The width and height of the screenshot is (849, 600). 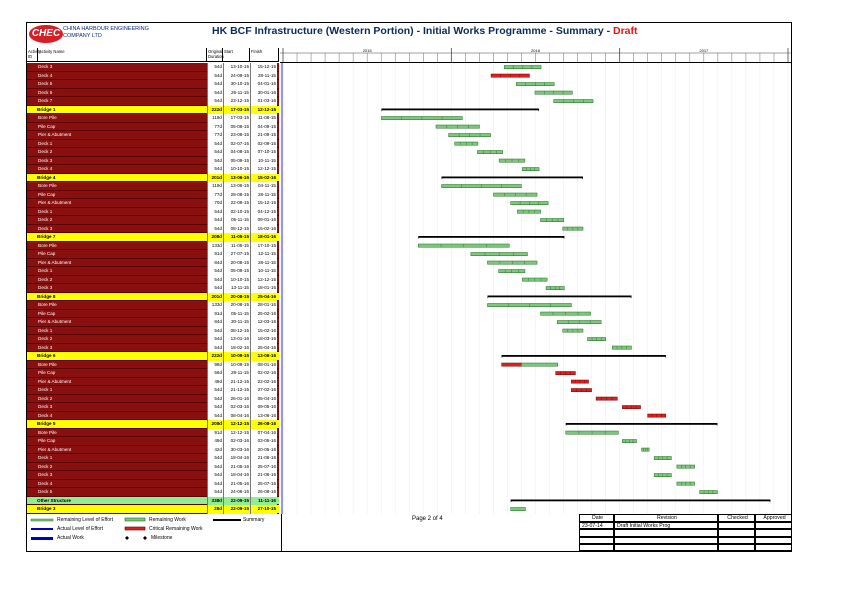 What do you see at coordinates (153, 373) in the screenshot?
I see `activity-row: Pile Cap 56d 28-11-15 02-02-16` at bounding box center [153, 373].